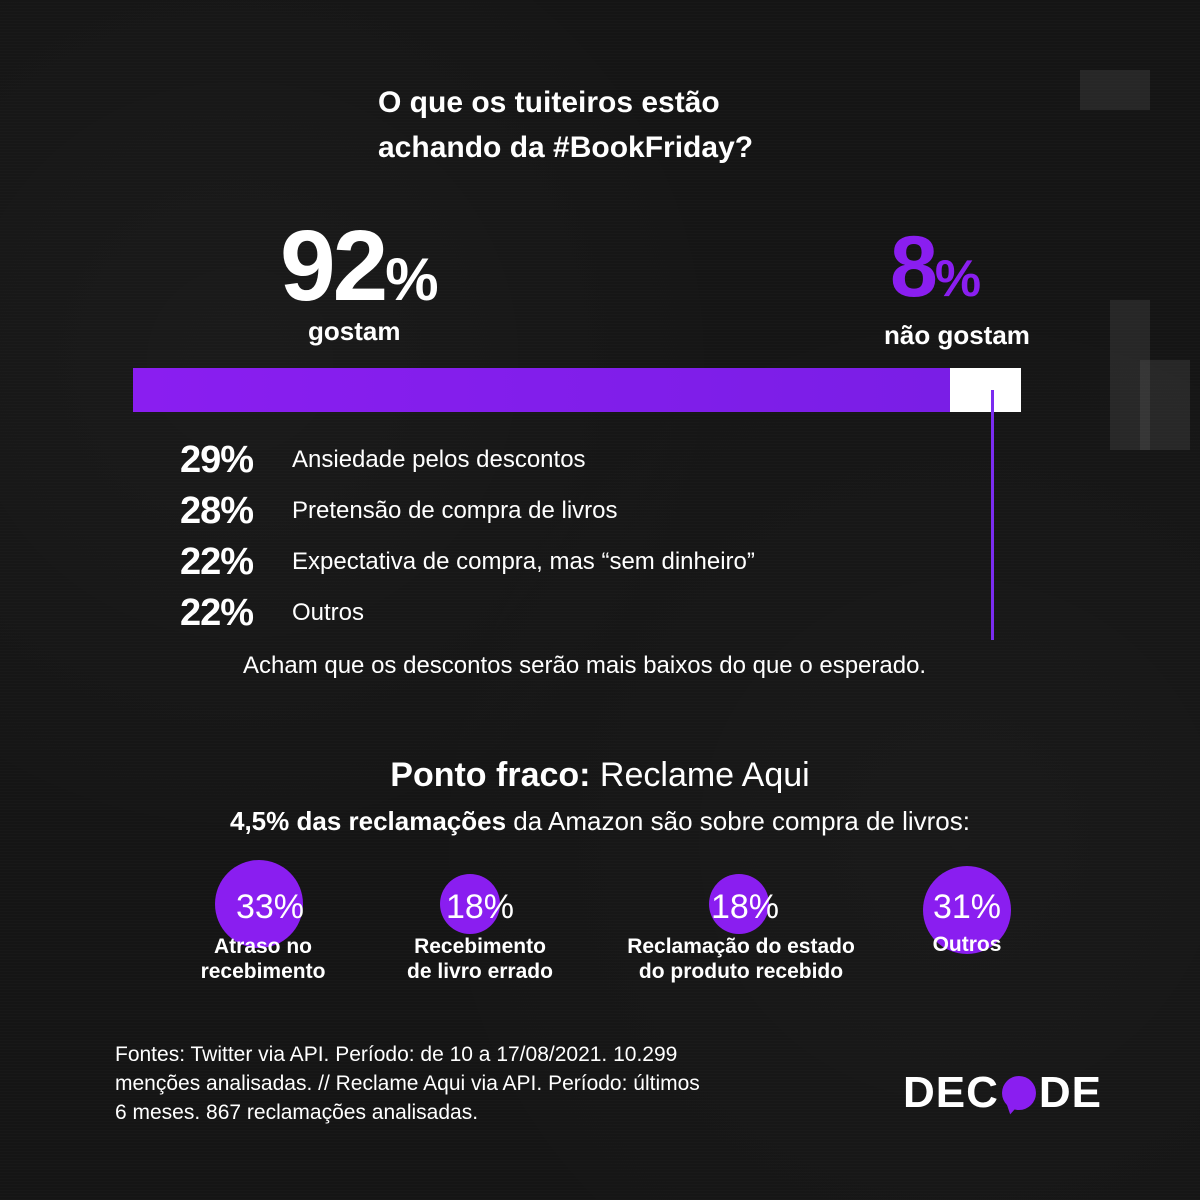 The height and width of the screenshot is (1200, 1200). I want to click on complaint-label-line: recebimento, so click(263, 971).